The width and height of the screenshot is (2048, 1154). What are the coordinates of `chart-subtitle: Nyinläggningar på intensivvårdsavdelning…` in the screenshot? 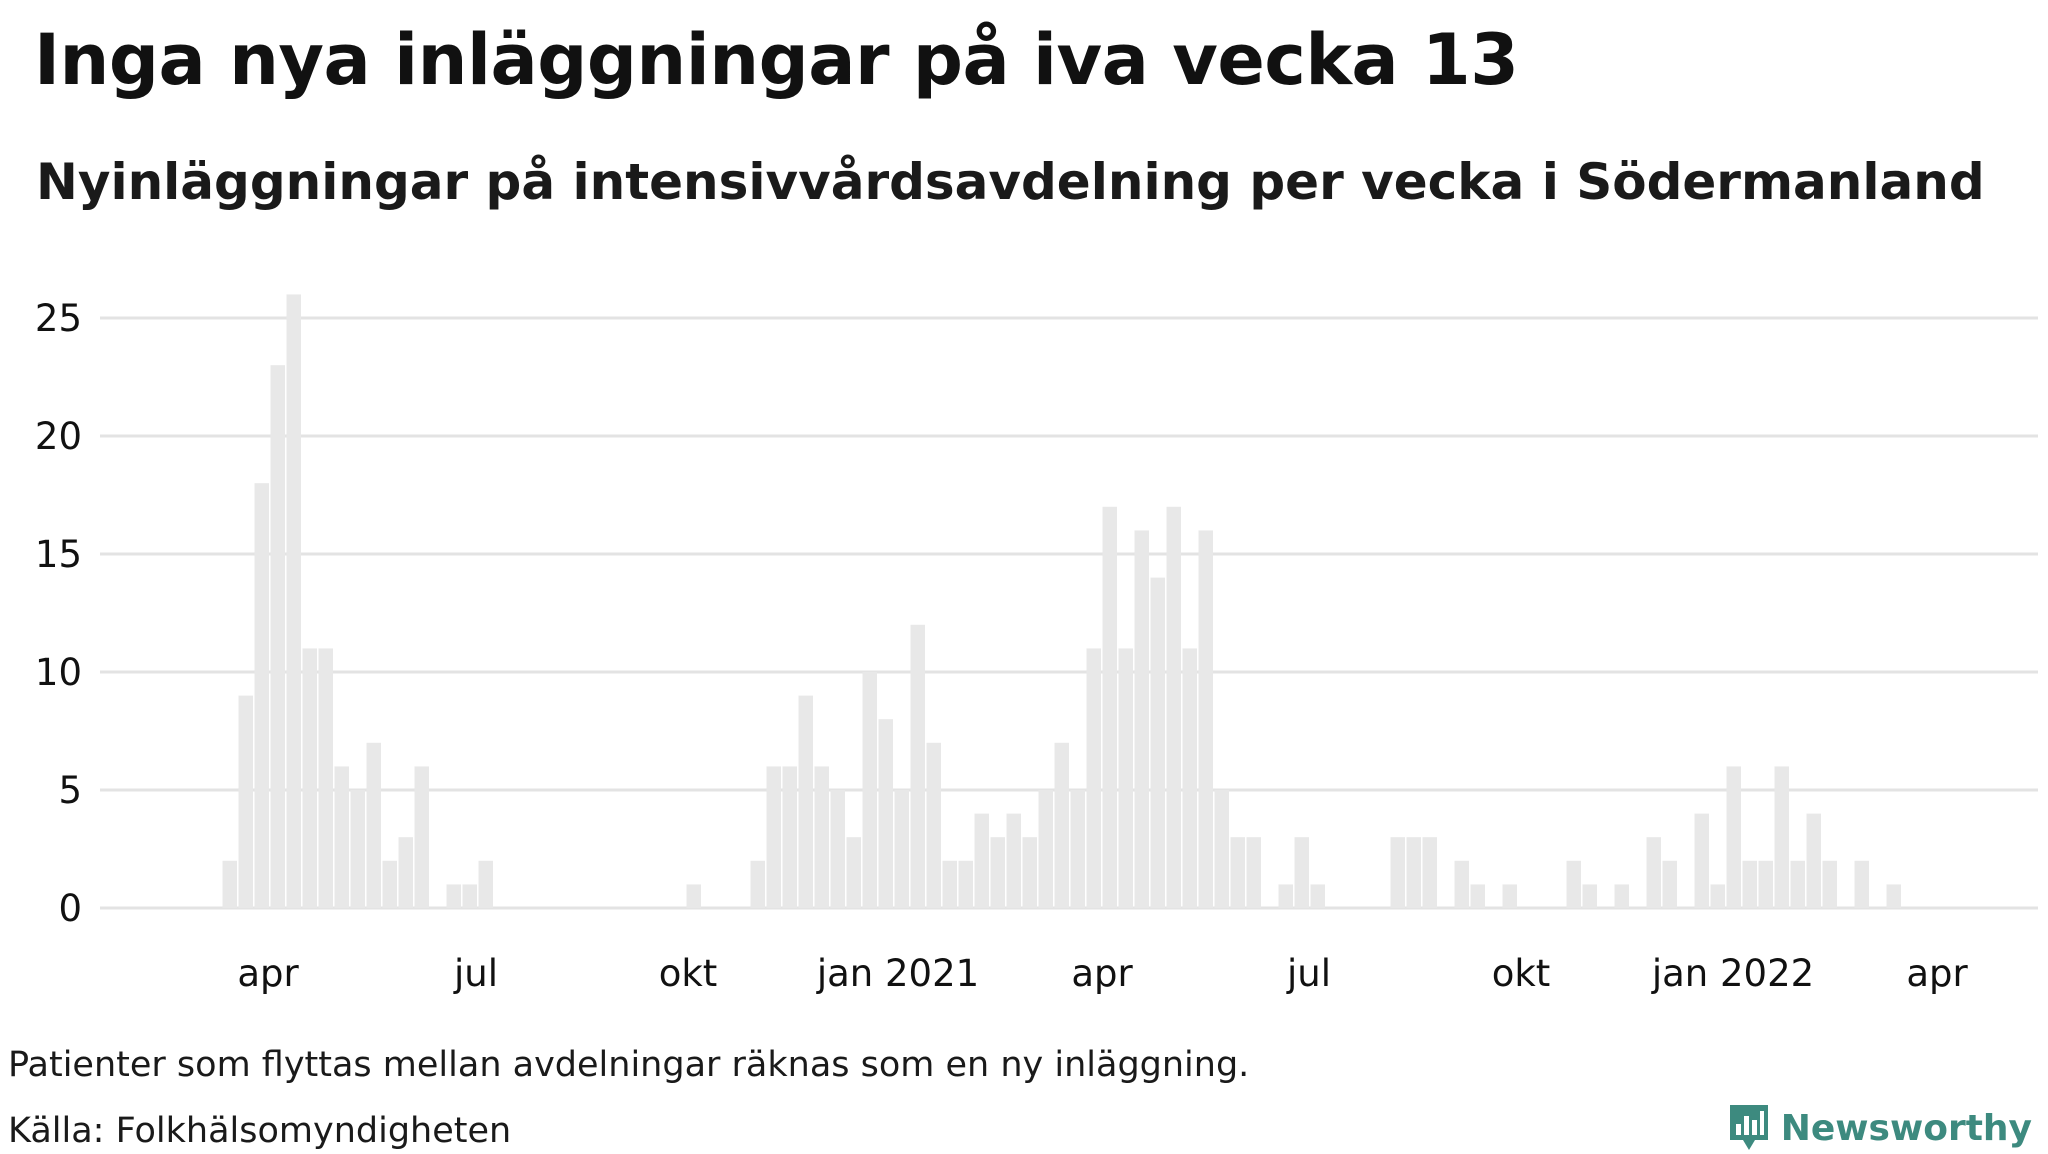 It's located at (1010, 182).